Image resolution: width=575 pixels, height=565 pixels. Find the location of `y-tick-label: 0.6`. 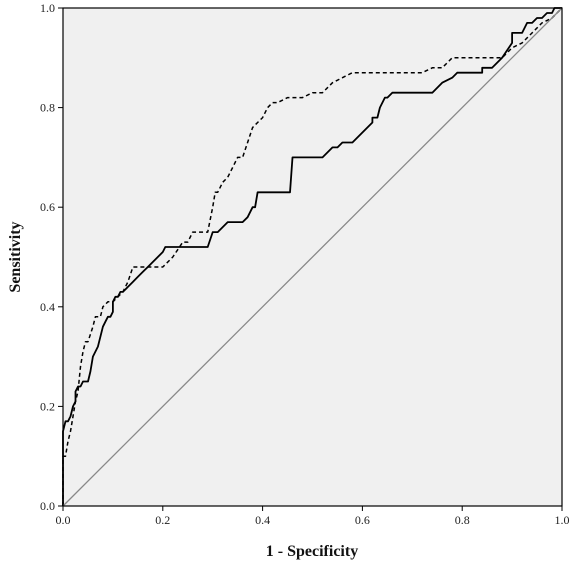

y-tick-label: 0.6 is located at coordinates (47, 207).